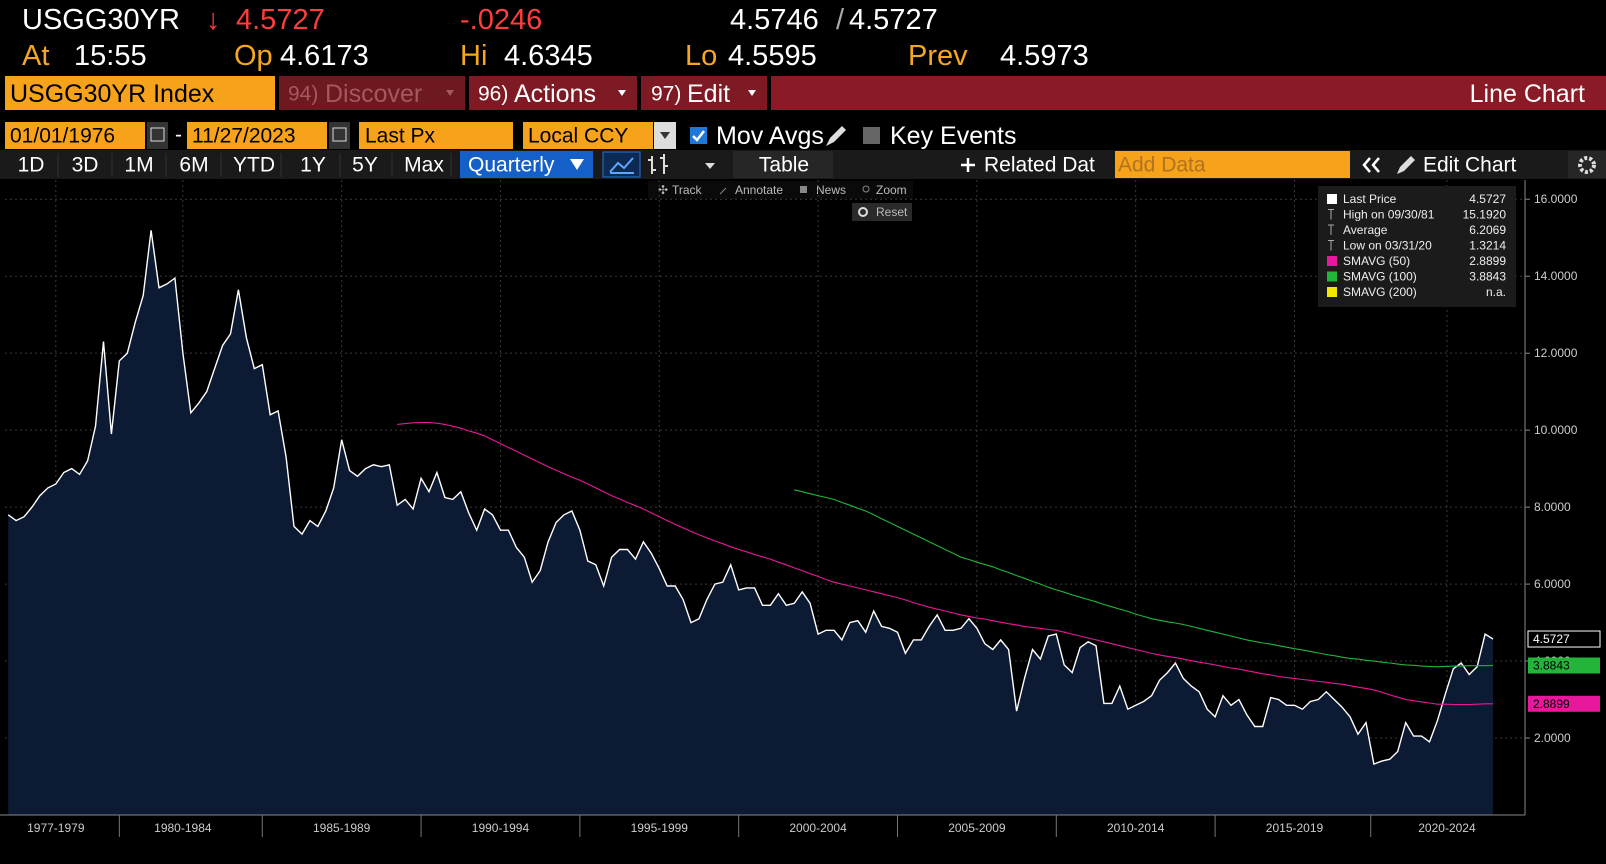 This screenshot has width=1606, height=864. Describe the element at coordinates (244, 136) in the screenshot. I see `end-date-text: 11/27/2023` at that location.